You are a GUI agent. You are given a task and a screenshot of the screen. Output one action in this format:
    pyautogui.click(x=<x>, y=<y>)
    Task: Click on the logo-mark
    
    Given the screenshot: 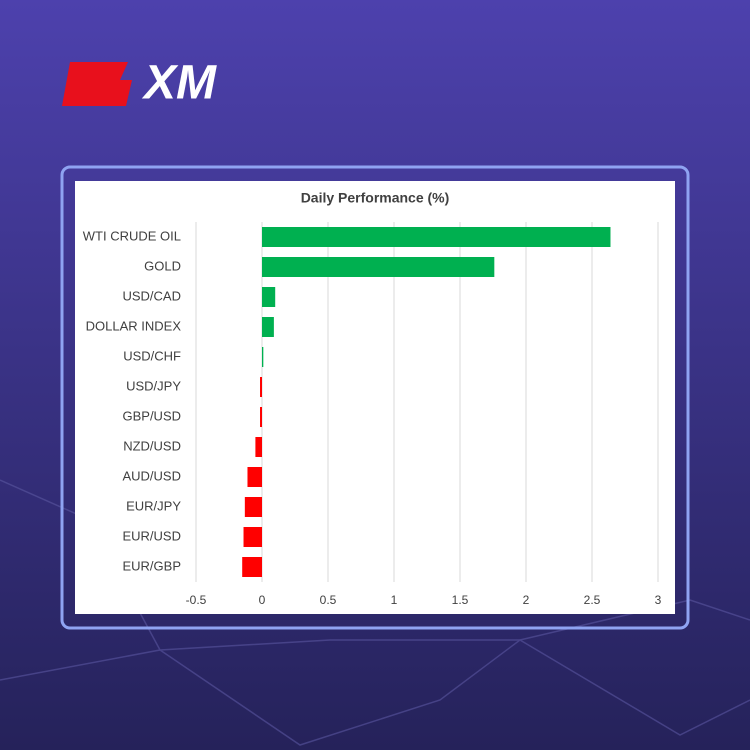 What is the action you would take?
    pyautogui.click(x=97, y=84)
    